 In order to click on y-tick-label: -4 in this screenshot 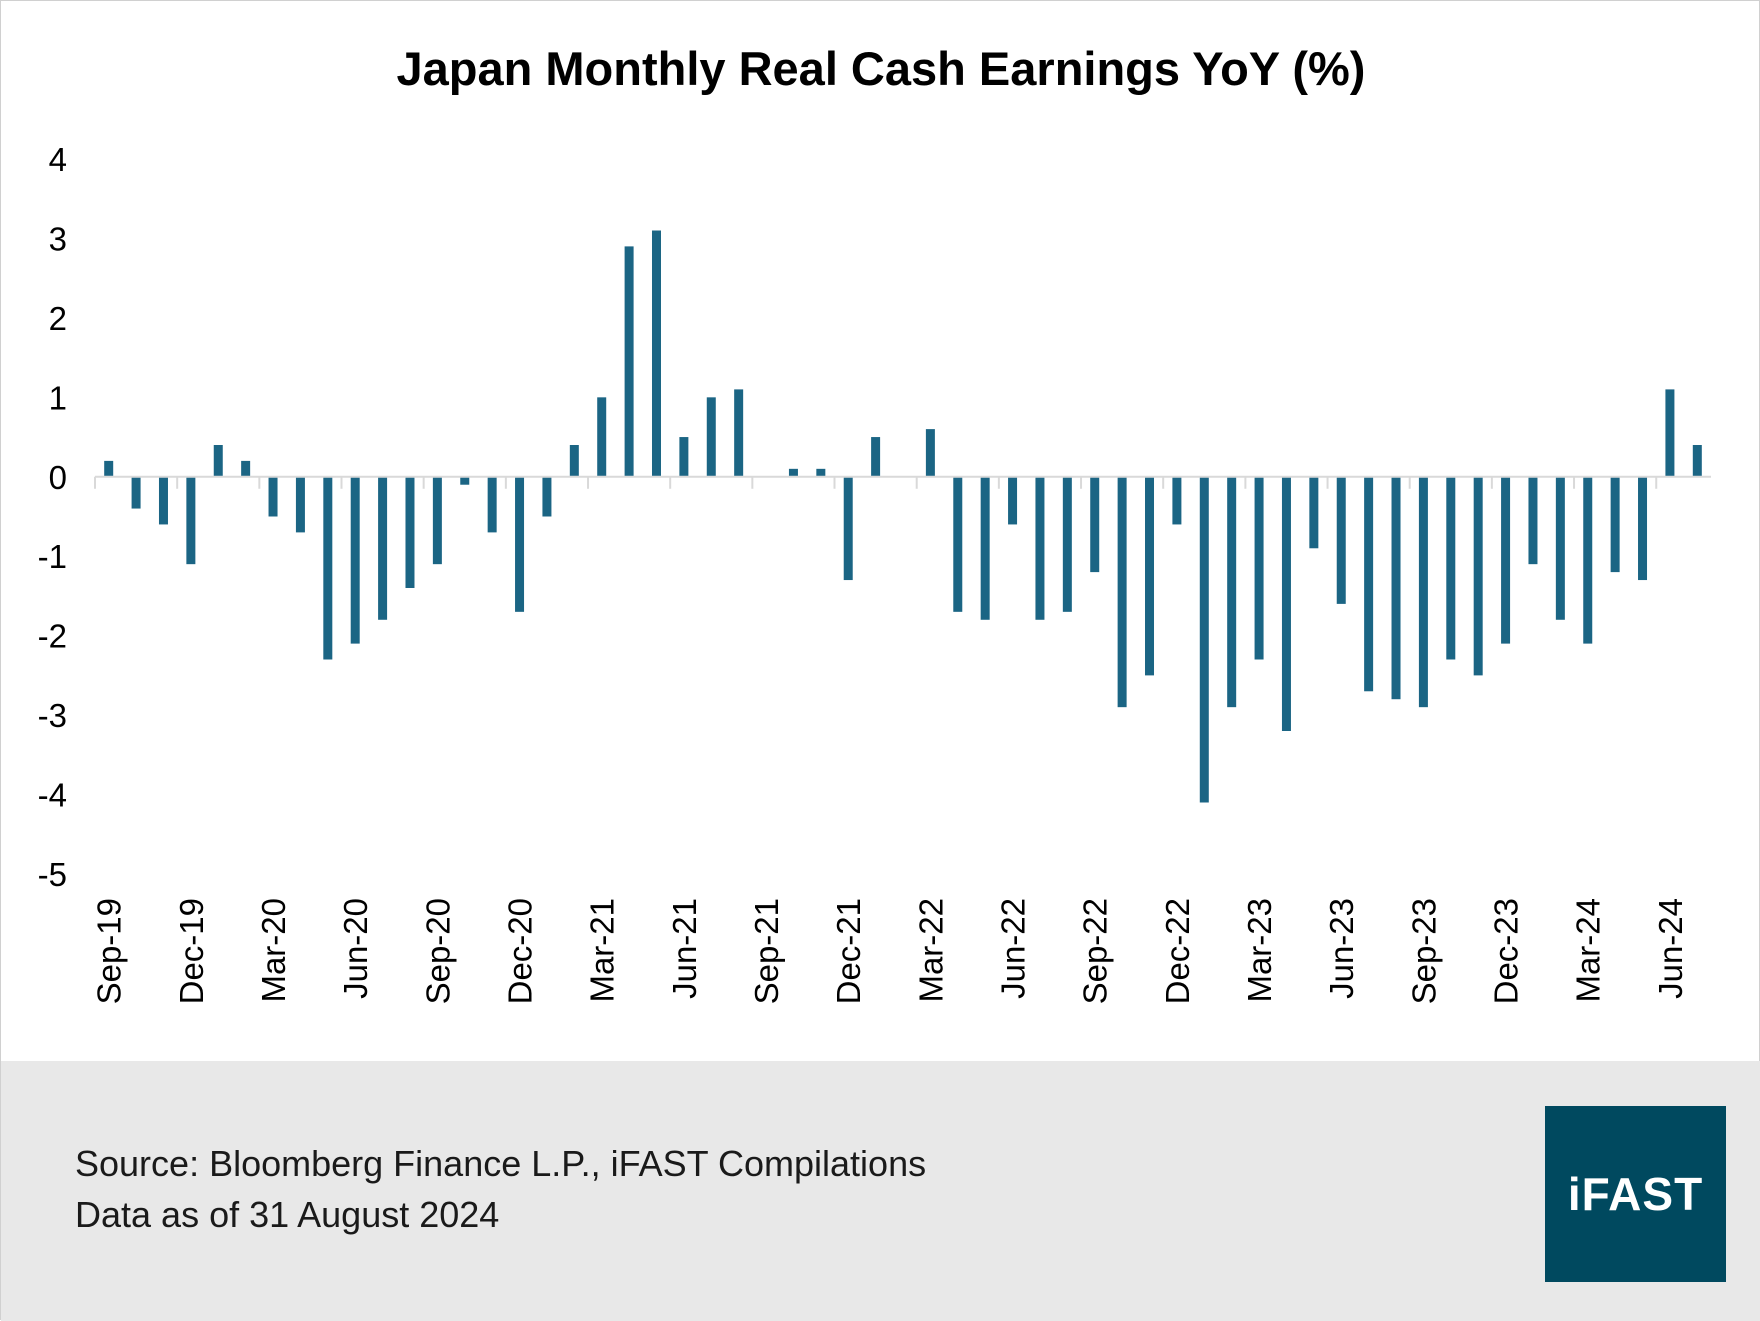, I will do `click(52, 795)`.